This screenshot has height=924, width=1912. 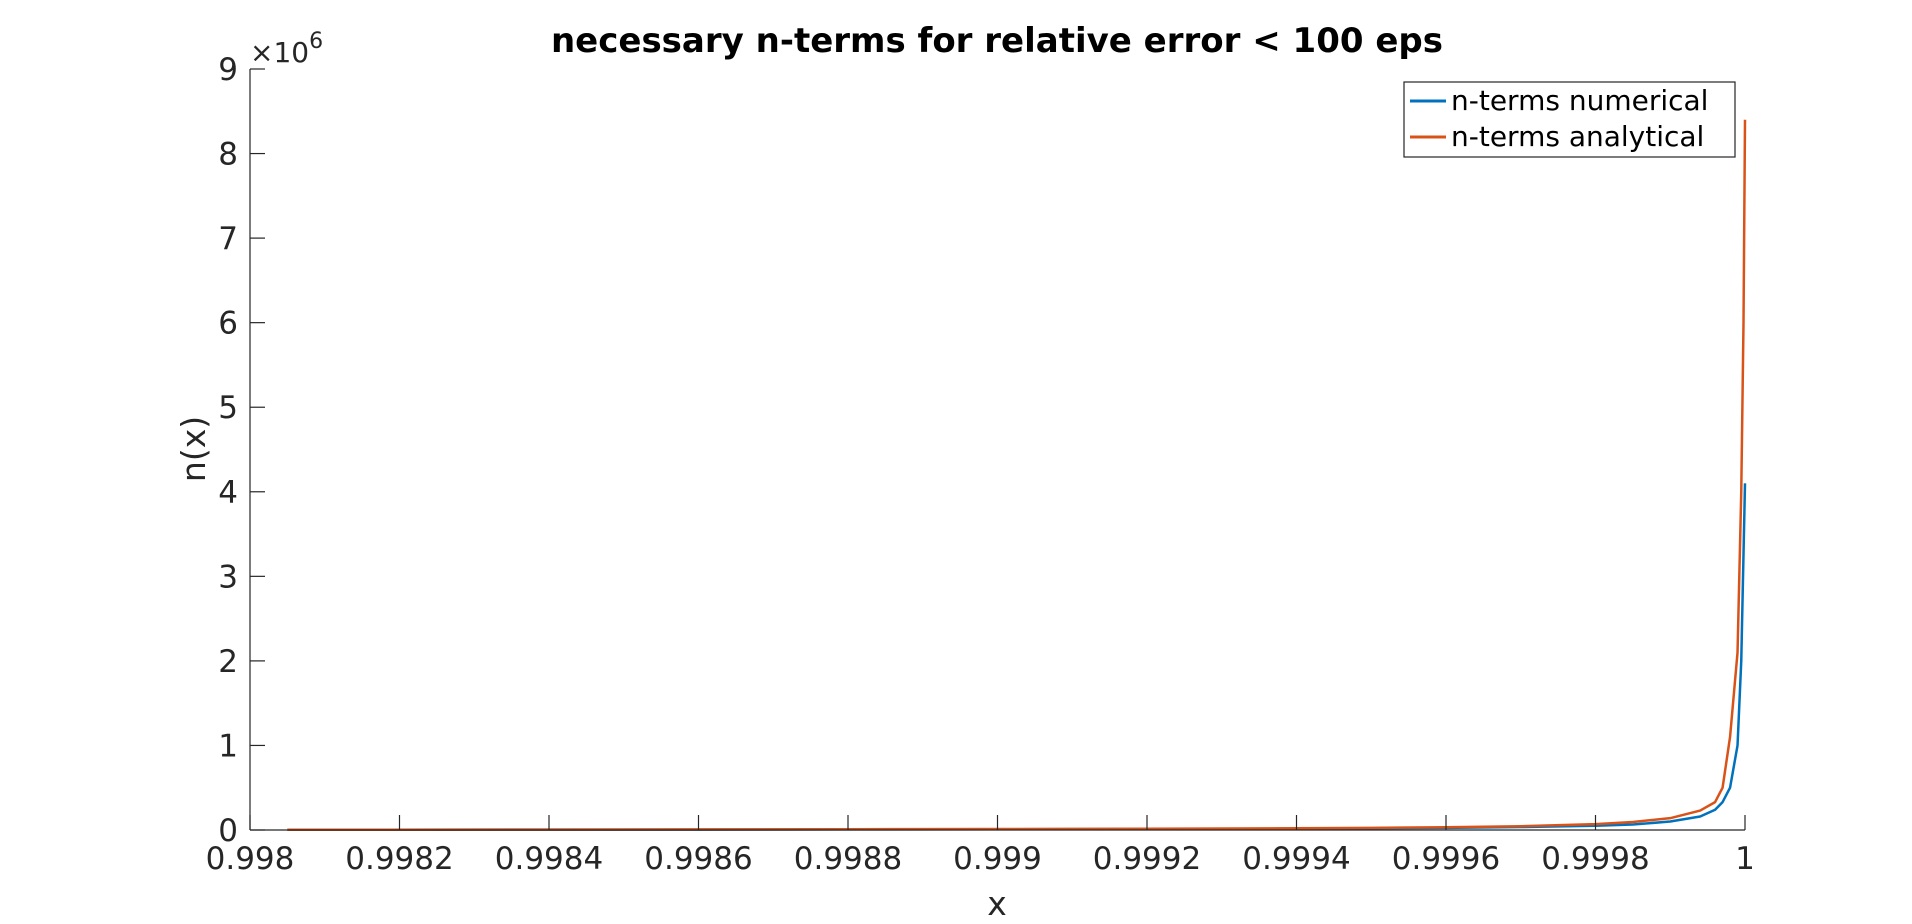 I want to click on y-tick-label: 8, so click(x=228, y=155).